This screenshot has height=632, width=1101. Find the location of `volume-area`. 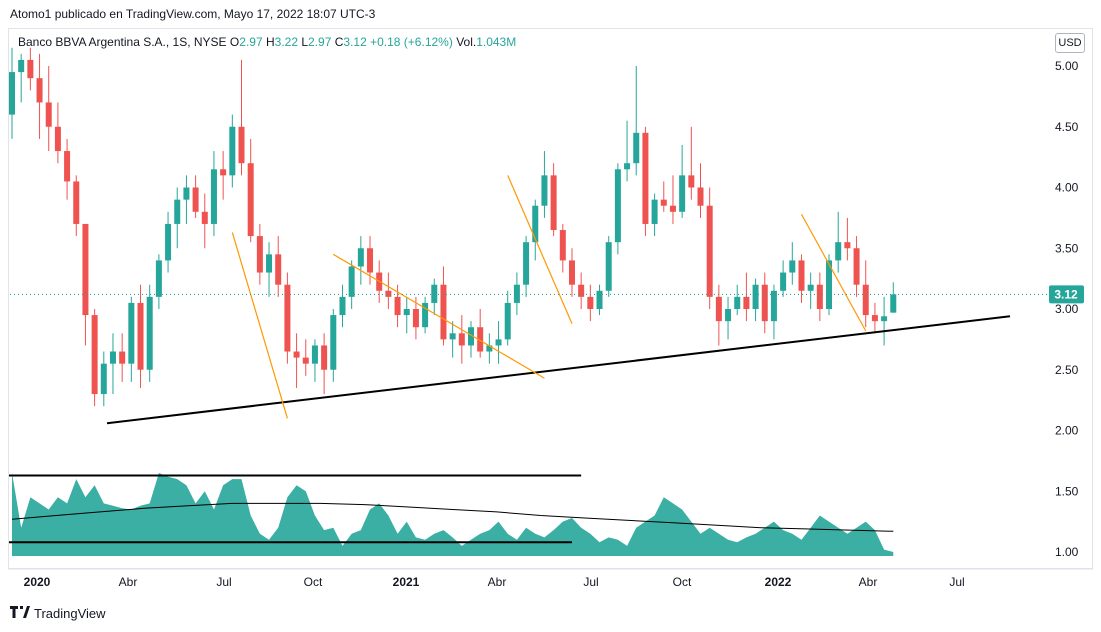

volume-area is located at coordinates (453, 514).